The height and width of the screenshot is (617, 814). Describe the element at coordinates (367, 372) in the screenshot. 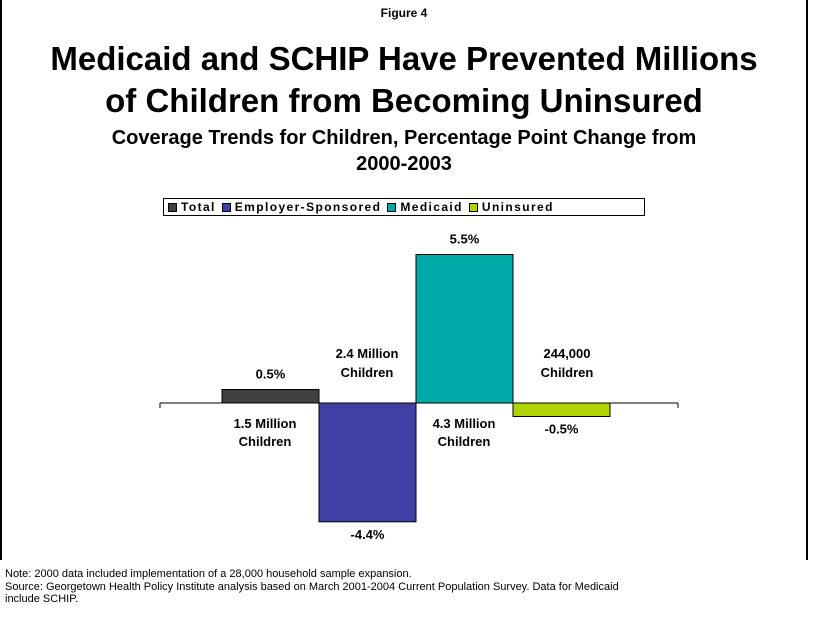

I see `annotation-employer-sponsored-line-2: Children` at that location.